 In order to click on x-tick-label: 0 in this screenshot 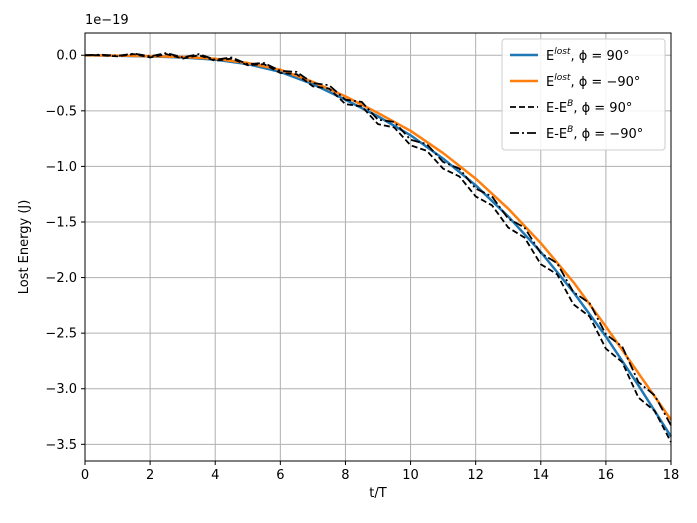, I will do `click(85, 475)`.